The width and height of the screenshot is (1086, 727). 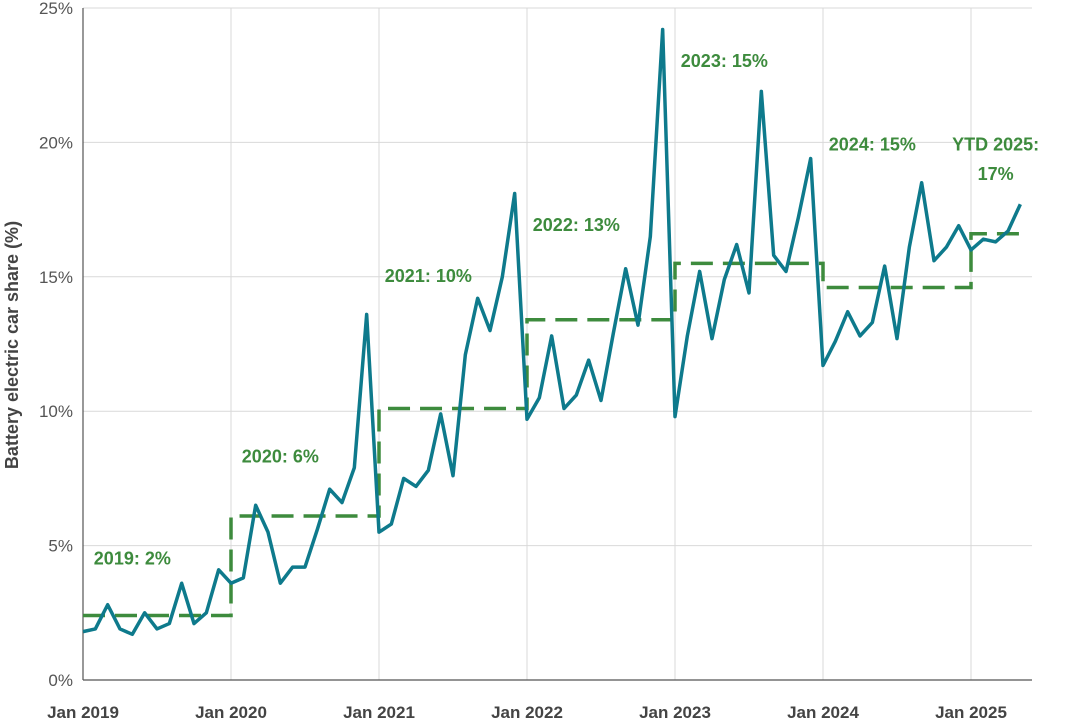 I want to click on y-axis-label: Battery electric car share (%), so click(x=12, y=345).